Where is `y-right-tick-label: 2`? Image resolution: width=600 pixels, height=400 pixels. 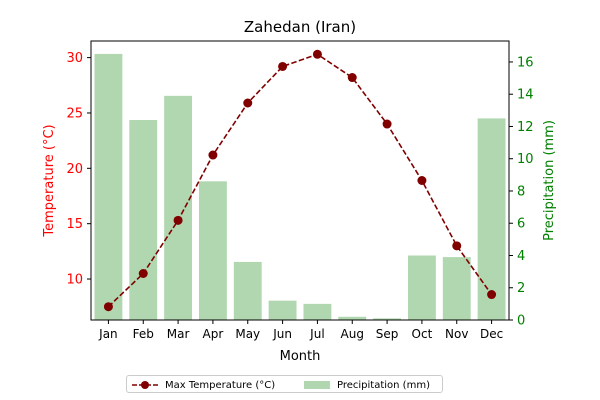 y-right-tick-label: 2 is located at coordinates (521, 288).